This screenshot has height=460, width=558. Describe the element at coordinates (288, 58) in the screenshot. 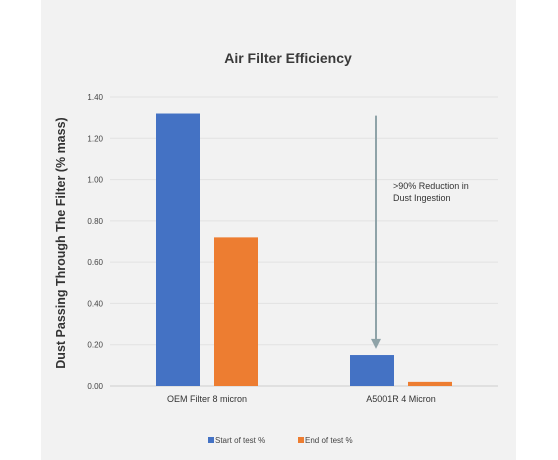

I see `chart-title: Air Filter Efficiency` at that location.